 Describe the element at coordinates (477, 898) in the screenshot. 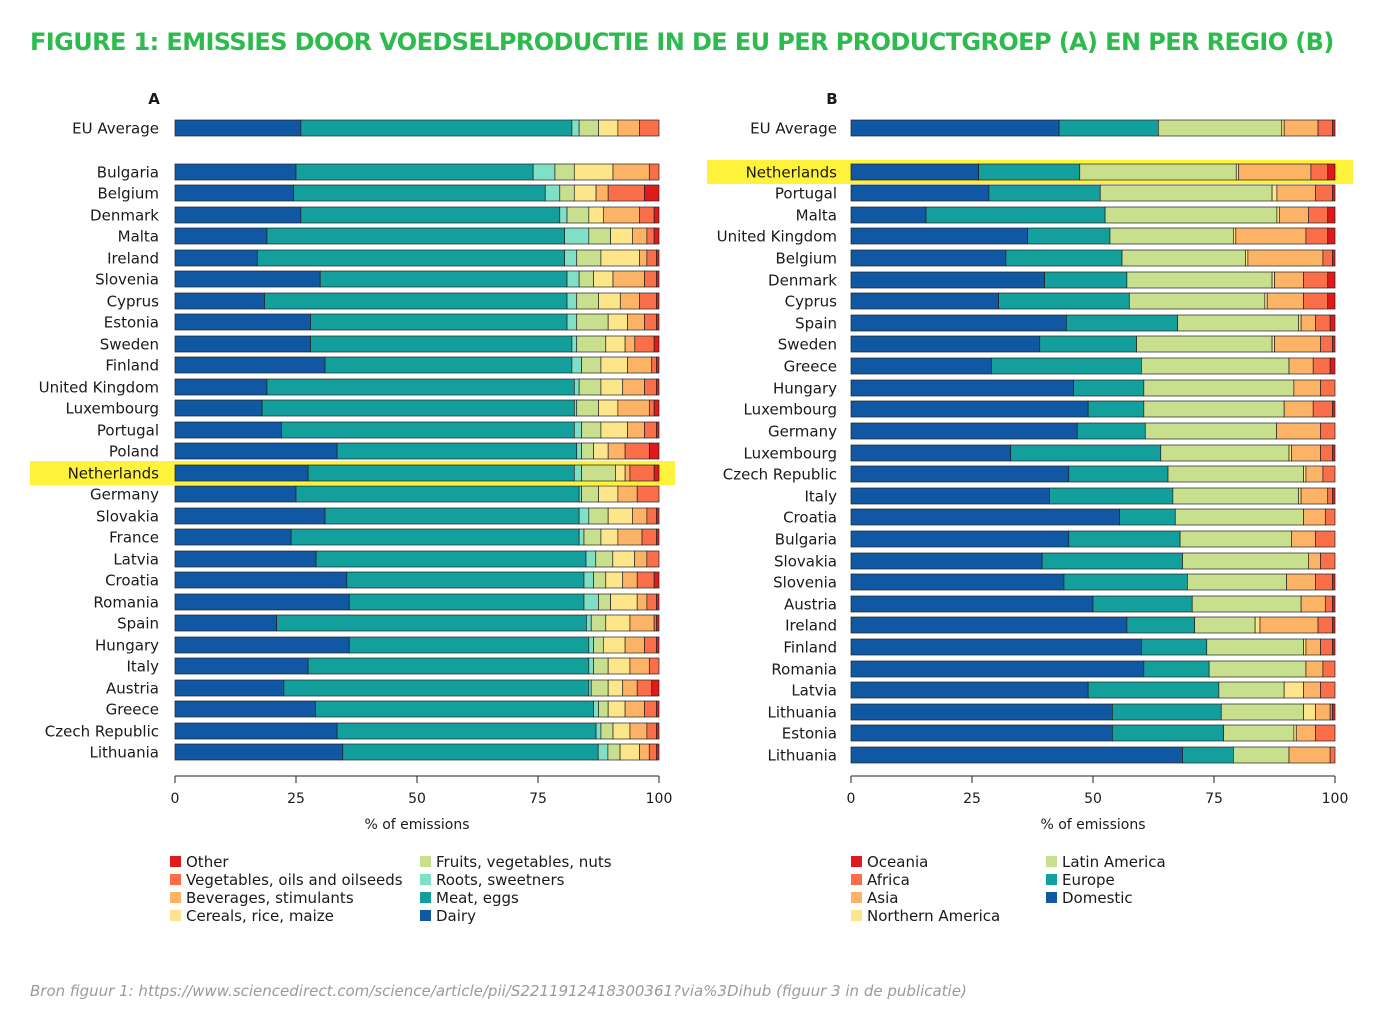

I see `legend-label: Meat, eggs` at that location.